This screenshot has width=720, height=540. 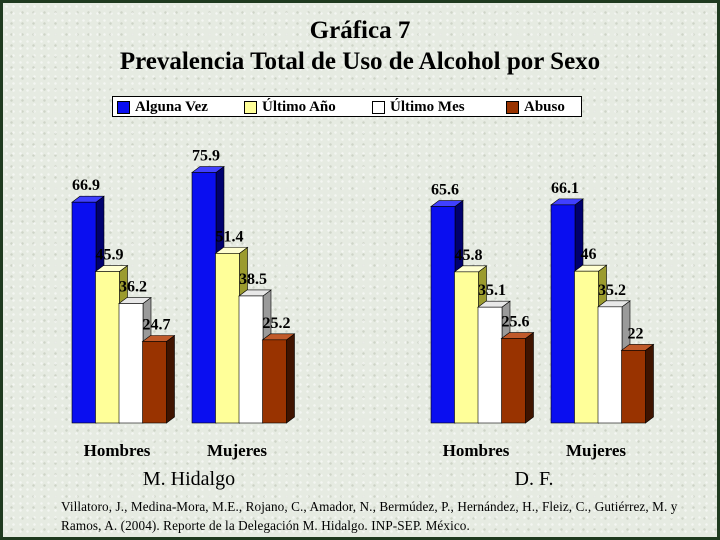 What do you see at coordinates (360, 30) in the screenshot?
I see `chart-title: Gráfica 7` at bounding box center [360, 30].